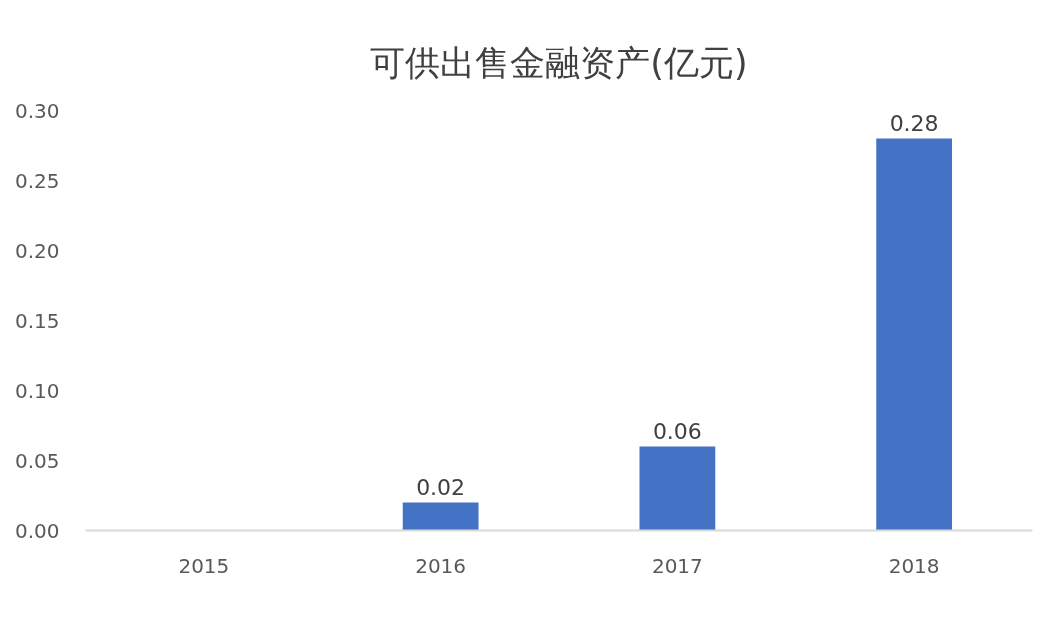 Image resolution: width=1063 pixels, height=626 pixels. Describe the element at coordinates (914, 123) in the screenshot. I see `data-label: 0.28` at that location.